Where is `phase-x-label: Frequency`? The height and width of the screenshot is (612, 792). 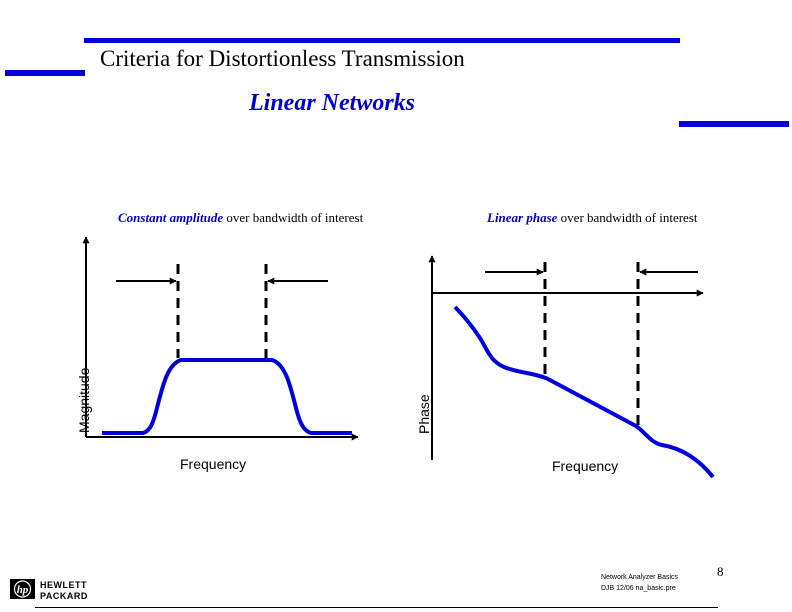 phase-x-label: Frequency is located at coordinates (585, 466).